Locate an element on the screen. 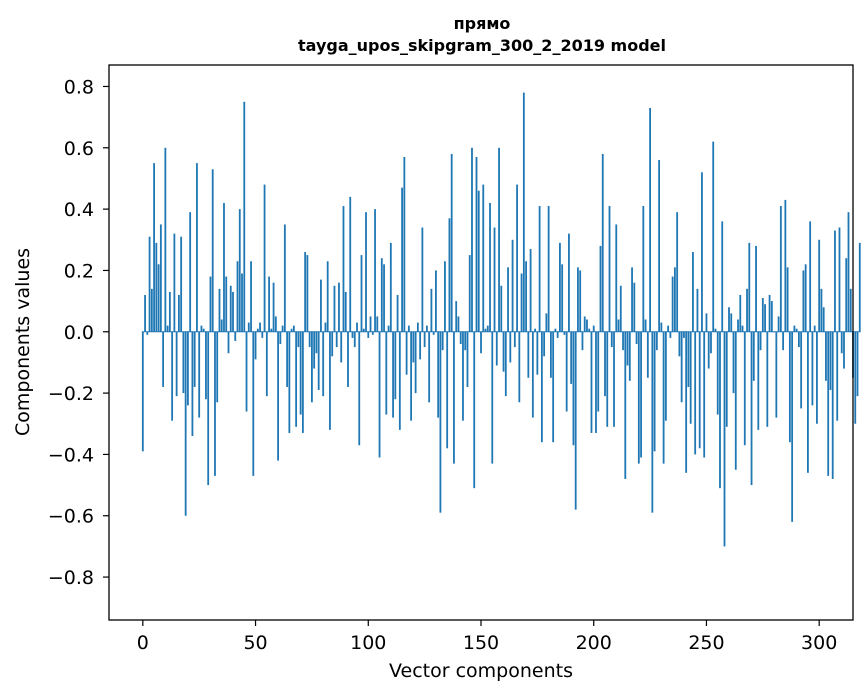 Image resolution: width=867 pixels, height=696 pixels. x-tick-label: 50 is located at coordinates (255, 643).